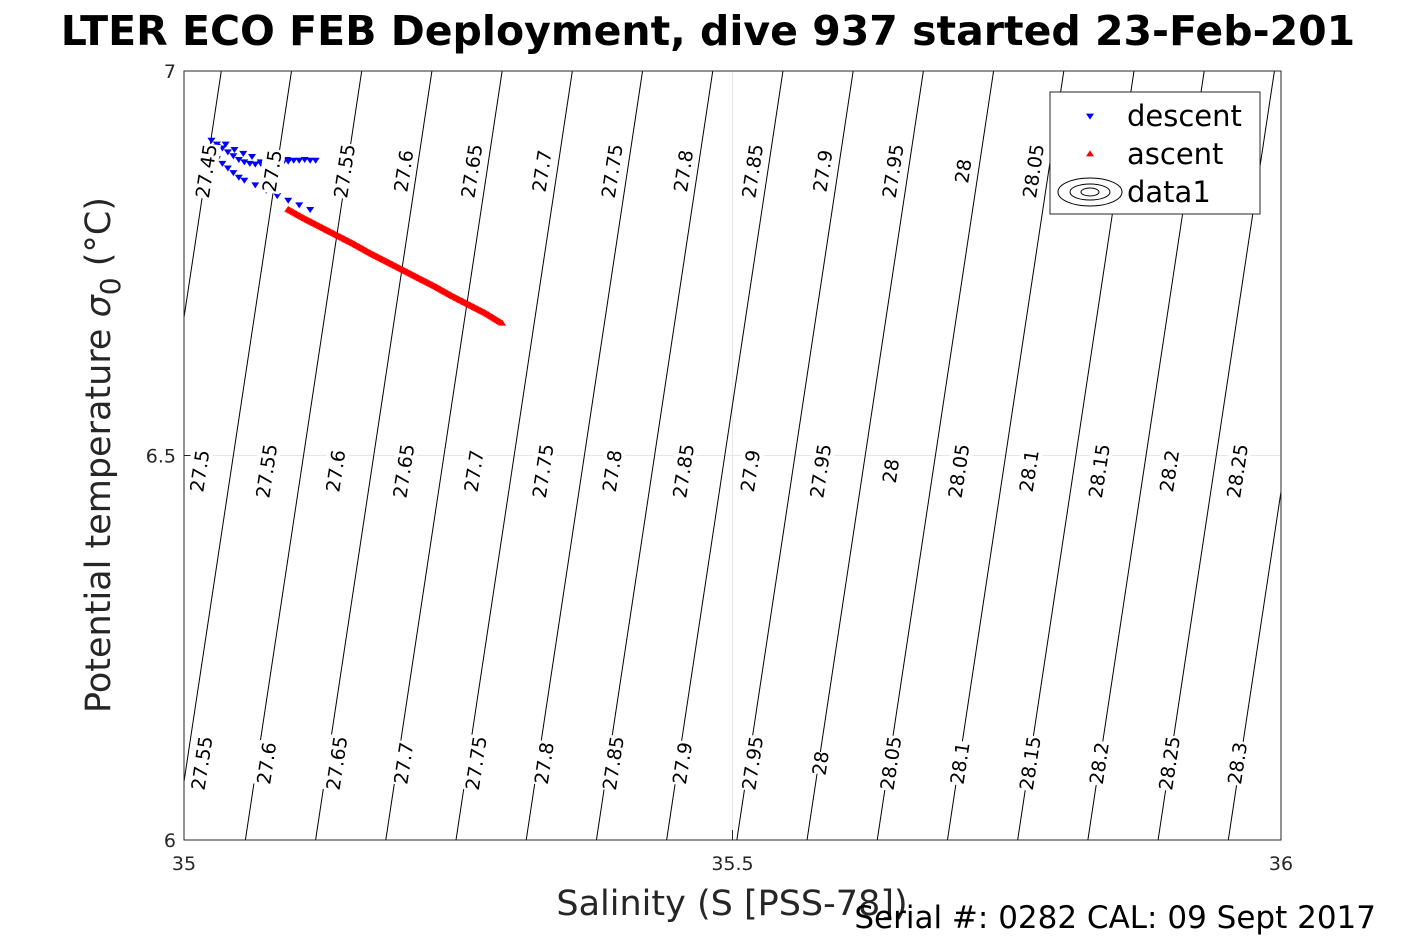 This screenshot has height=949, width=1417. Describe the element at coordinates (170, 841) in the screenshot. I see `y-tick-label: 6` at that location.